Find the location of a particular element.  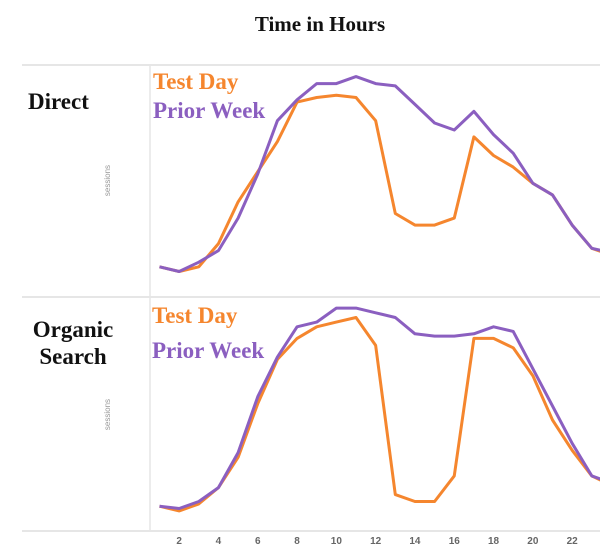

x-tick-label: 2 is located at coordinates (179, 541).